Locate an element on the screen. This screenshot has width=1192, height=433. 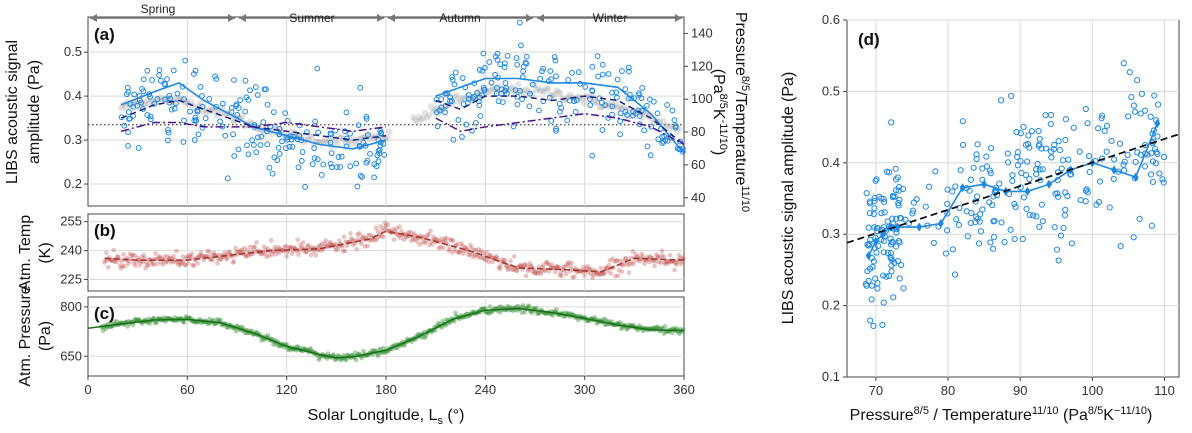
x-tick-label: 80 is located at coordinates (948, 390).